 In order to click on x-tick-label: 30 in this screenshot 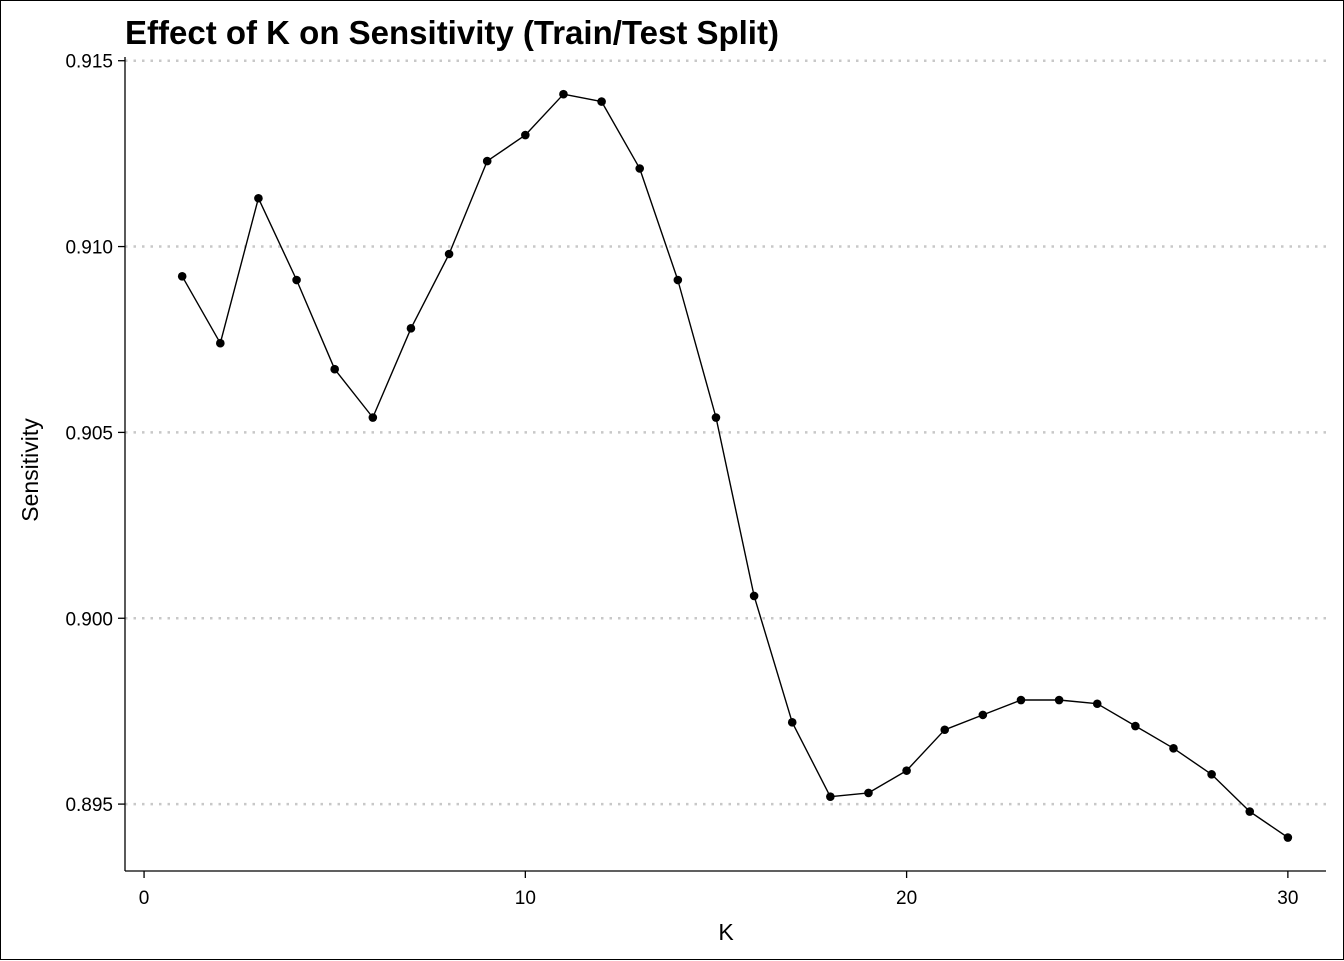, I will do `click(1287, 898)`.